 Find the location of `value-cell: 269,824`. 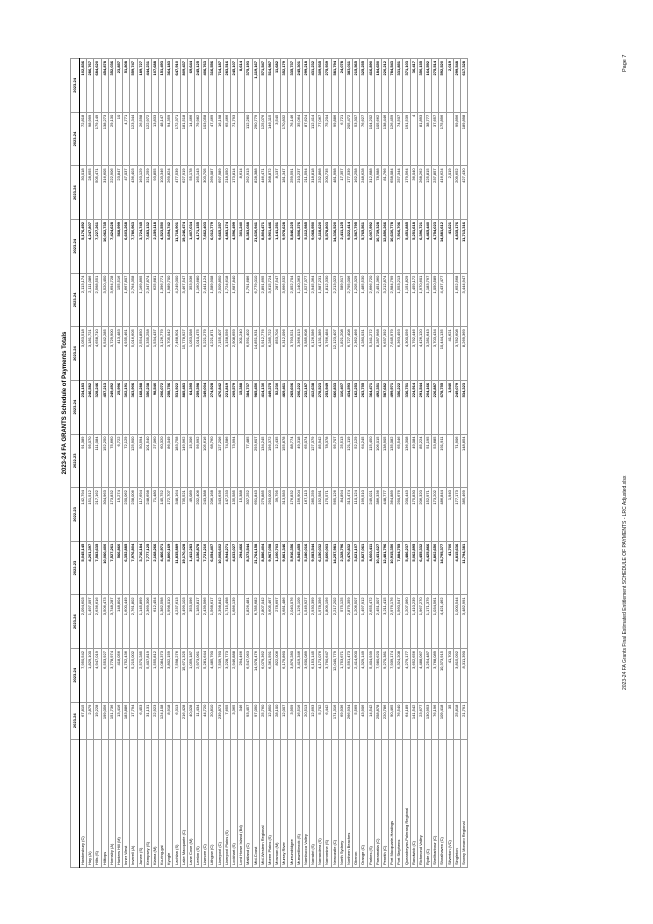

value-cell: 269,824 is located at coordinates (169, 192).